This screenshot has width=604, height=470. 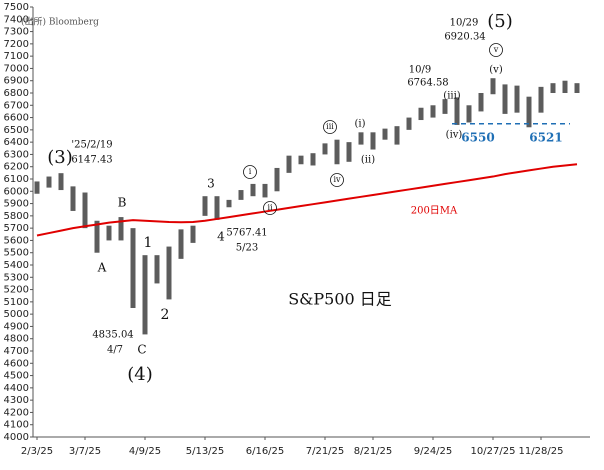 What do you see at coordinates (16, 351) in the screenshot?
I see `y-tick-label: 4700` at bounding box center [16, 351].